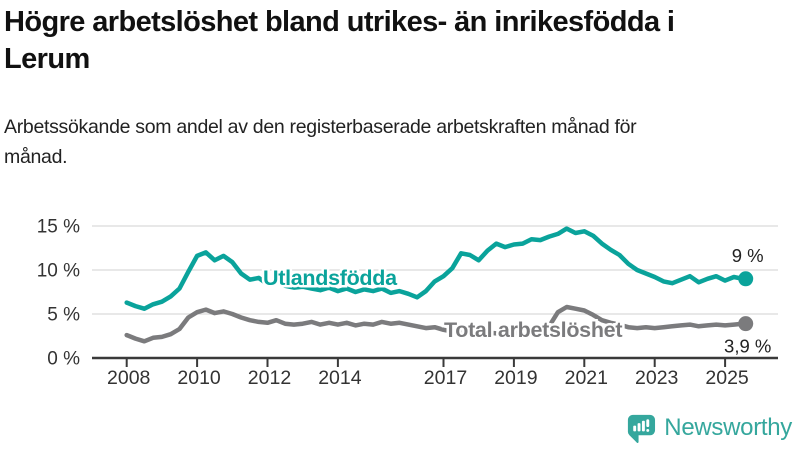 This screenshot has width=800, height=450. Describe the element at coordinates (63, 315) in the screenshot. I see `y-tick-label: 5 %` at that location.